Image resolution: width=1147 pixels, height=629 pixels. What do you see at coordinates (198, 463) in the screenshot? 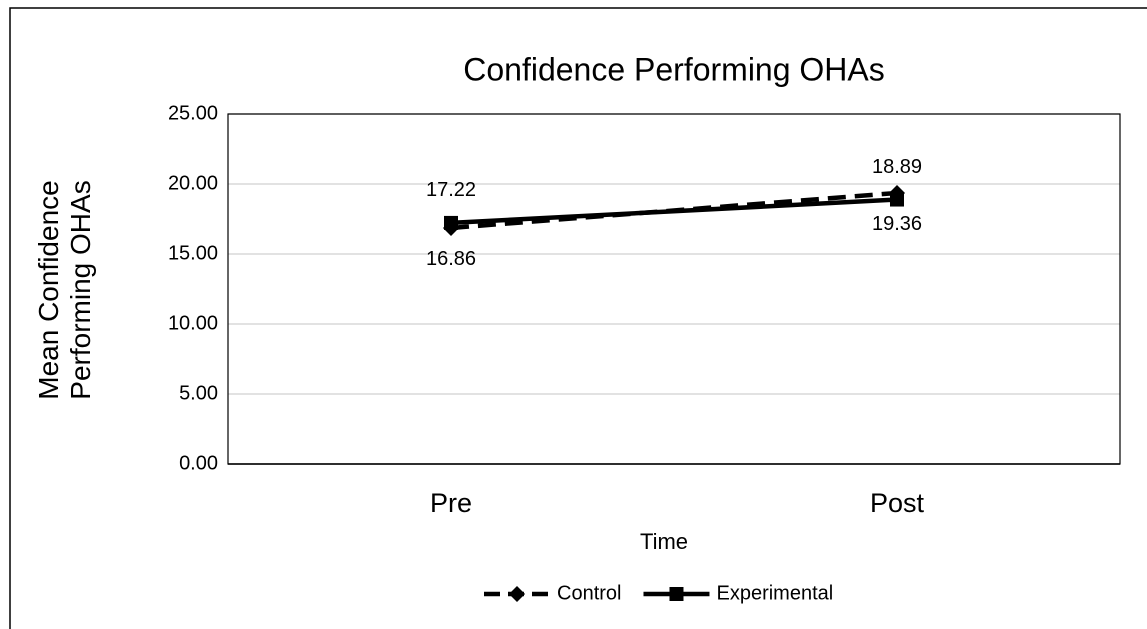
I see `y-tick-label: 0.00` at bounding box center [198, 463].